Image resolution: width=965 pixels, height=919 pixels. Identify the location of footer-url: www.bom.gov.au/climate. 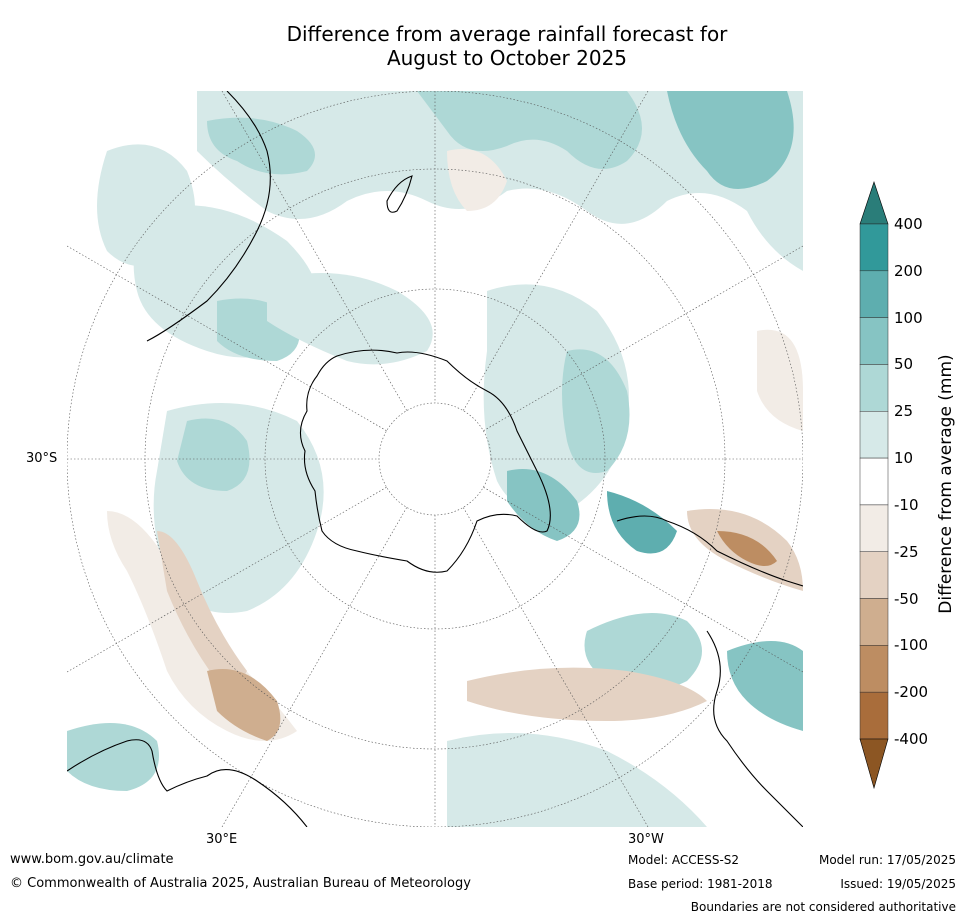
(92, 859).